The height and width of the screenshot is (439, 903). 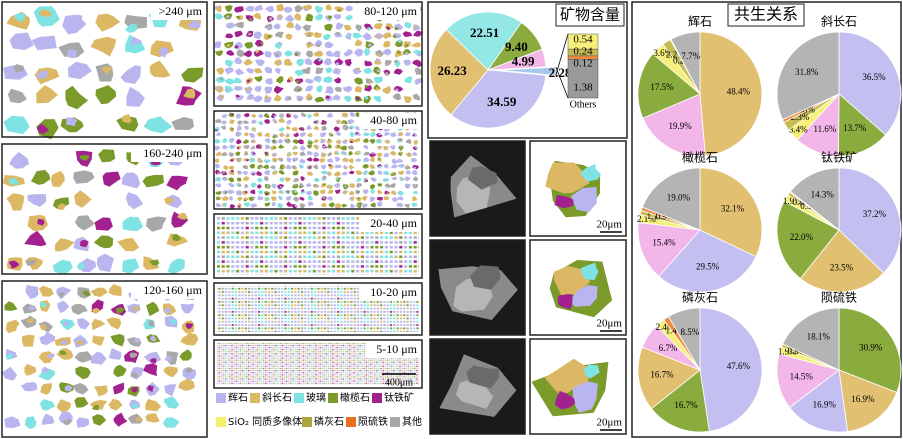 What do you see at coordinates (483, 377) in the screenshot?
I see `bse-grain-phase` at bounding box center [483, 377].